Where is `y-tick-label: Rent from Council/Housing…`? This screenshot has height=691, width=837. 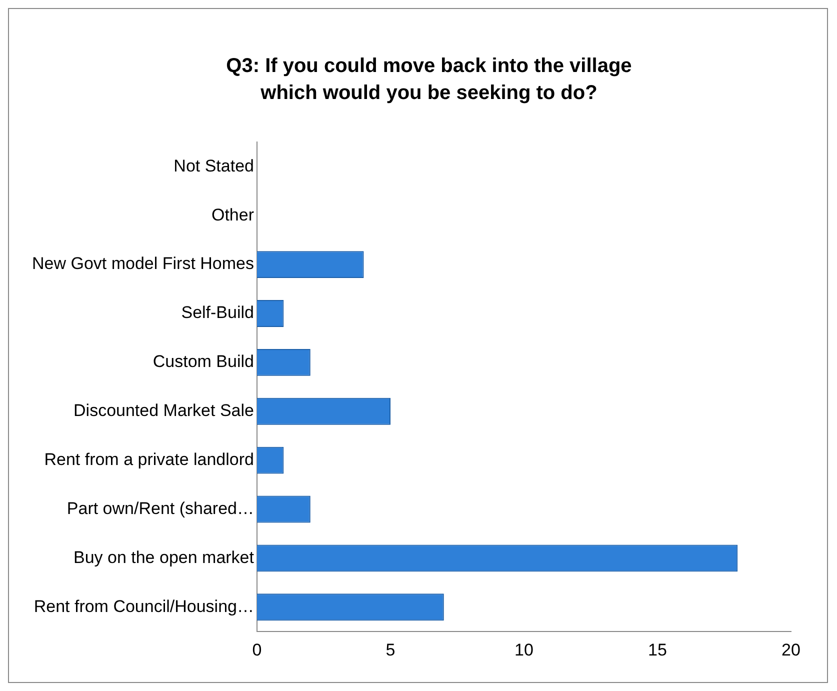 y-tick-label: Rent from Council/Housing… is located at coordinates (144, 606).